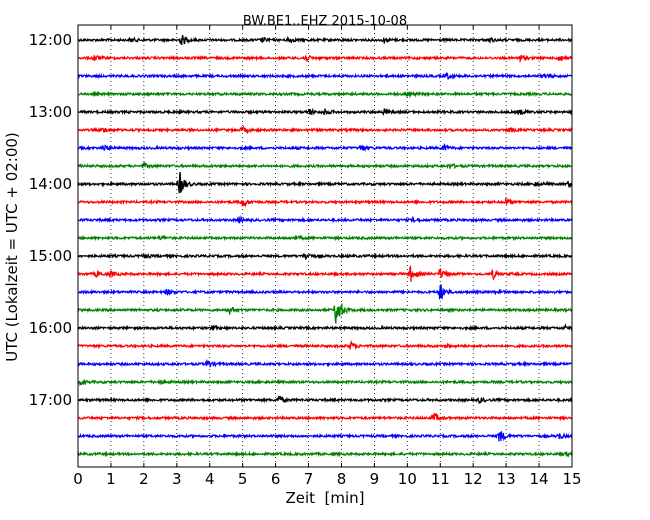 Image resolution: width=650 pixels, height=520 pixels. I want to click on x-tick-label: 1, so click(111, 479).